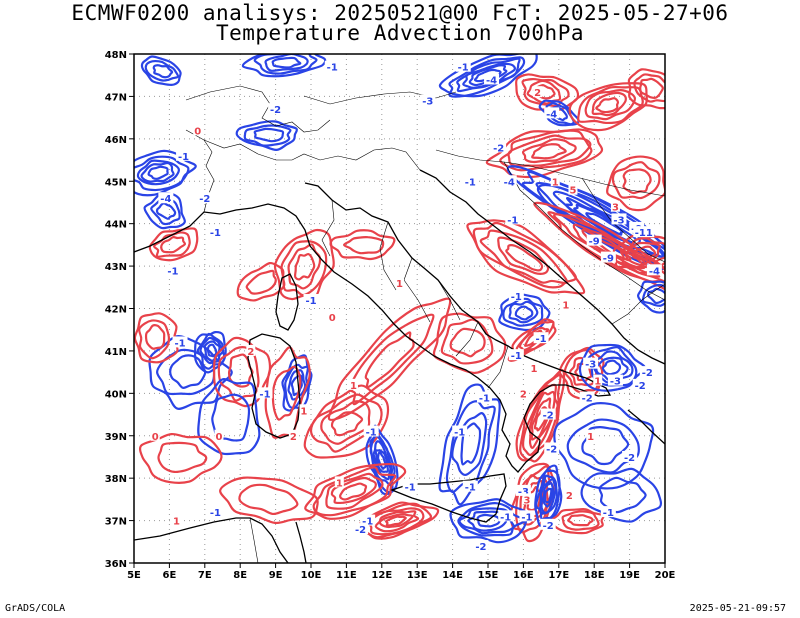 The height and width of the screenshot is (618, 800). I want to click on lat-tick-label: 42N, so click(116, 310).